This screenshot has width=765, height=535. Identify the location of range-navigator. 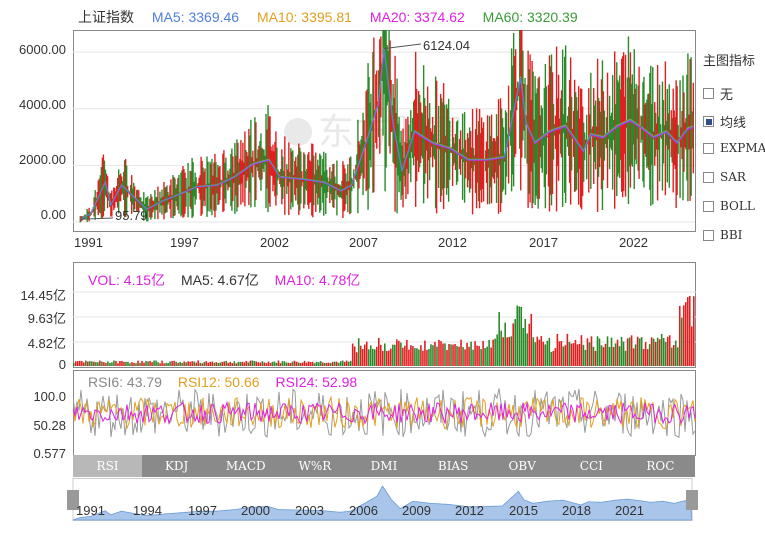
(382, 500).